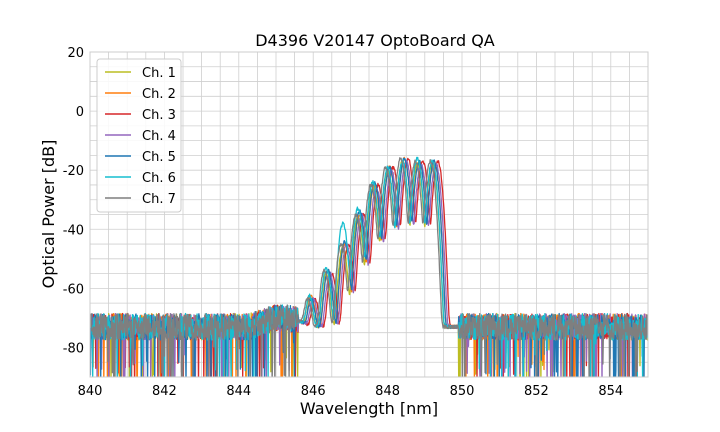 The width and height of the screenshot is (720, 432). I want to click on legend-label: Ch. 3, so click(159, 115).